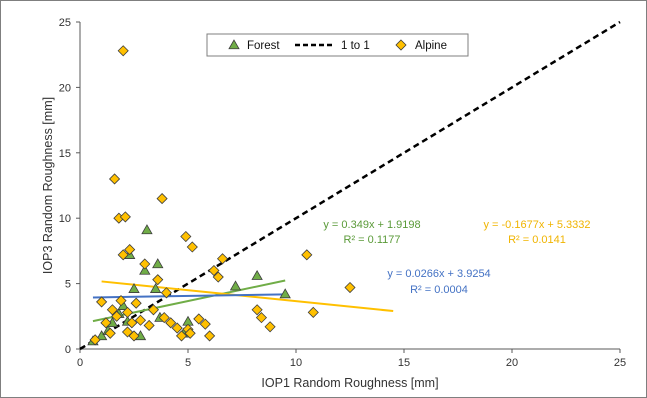 Image resolution: width=647 pixels, height=398 pixels. What do you see at coordinates (537, 240) in the screenshot?
I see `trendline-r2: R² = 0.0141` at bounding box center [537, 240].